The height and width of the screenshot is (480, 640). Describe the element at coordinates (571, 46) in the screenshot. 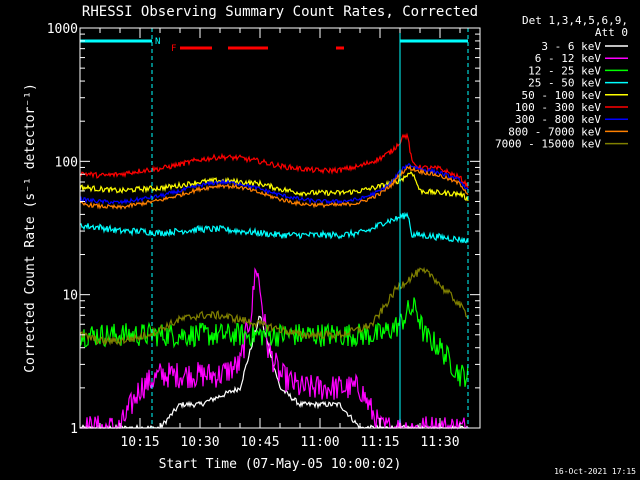

I see `legend-label-1: 3 - 6 keV` at that location.